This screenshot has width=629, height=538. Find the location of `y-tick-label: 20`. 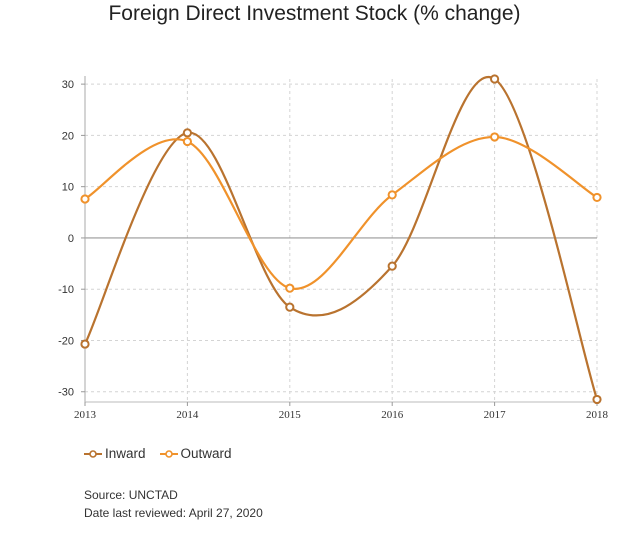

y-tick-label: 20 is located at coordinates (68, 136).